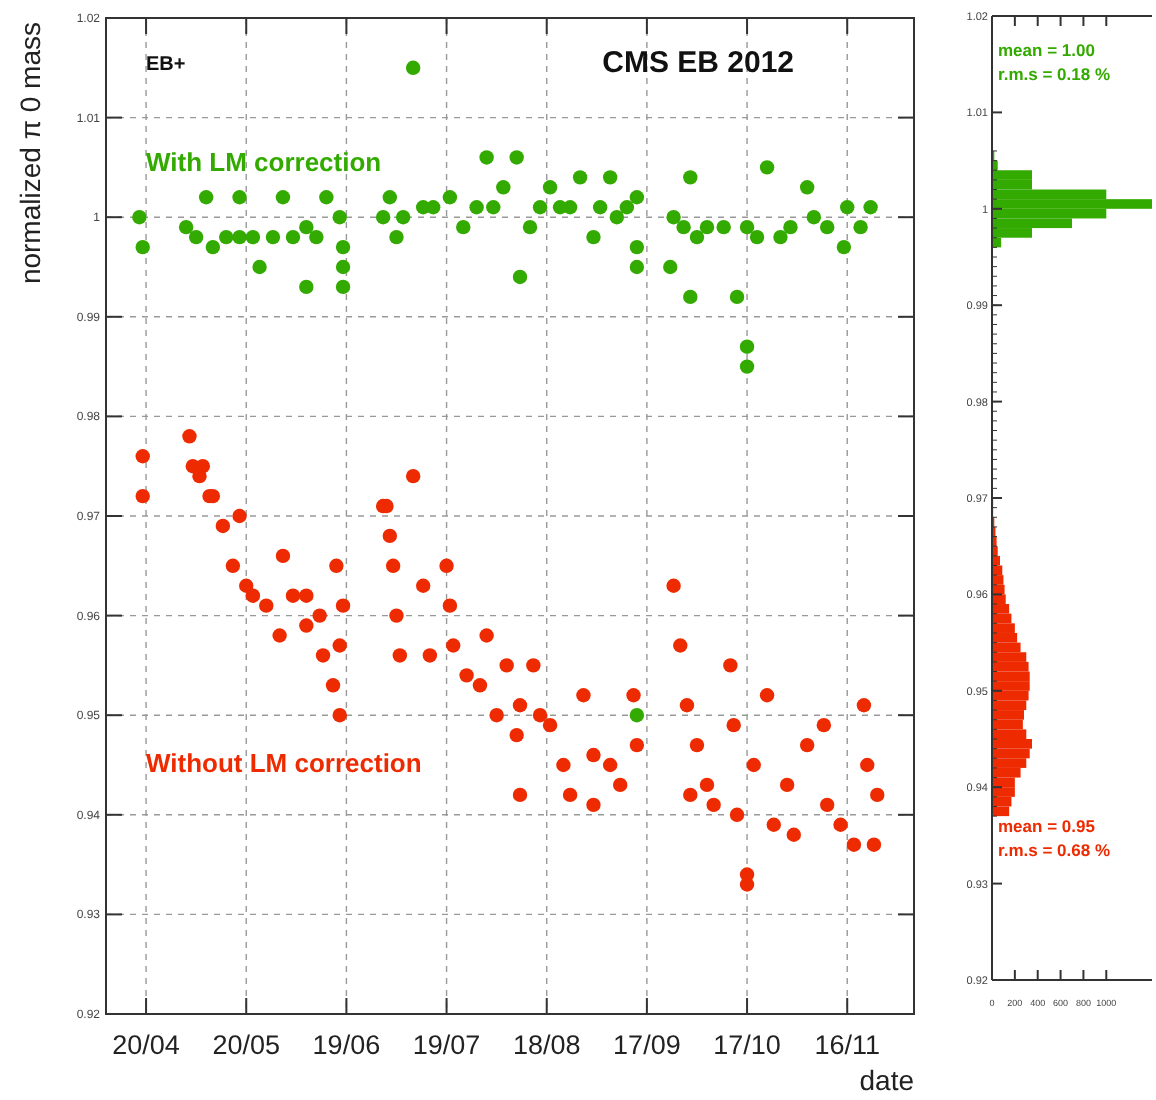 This screenshot has height=1100, width=1156. Describe the element at coordinates (246, 1045) in the screenshot. I see `x-tick-label: 20/05` at that location.